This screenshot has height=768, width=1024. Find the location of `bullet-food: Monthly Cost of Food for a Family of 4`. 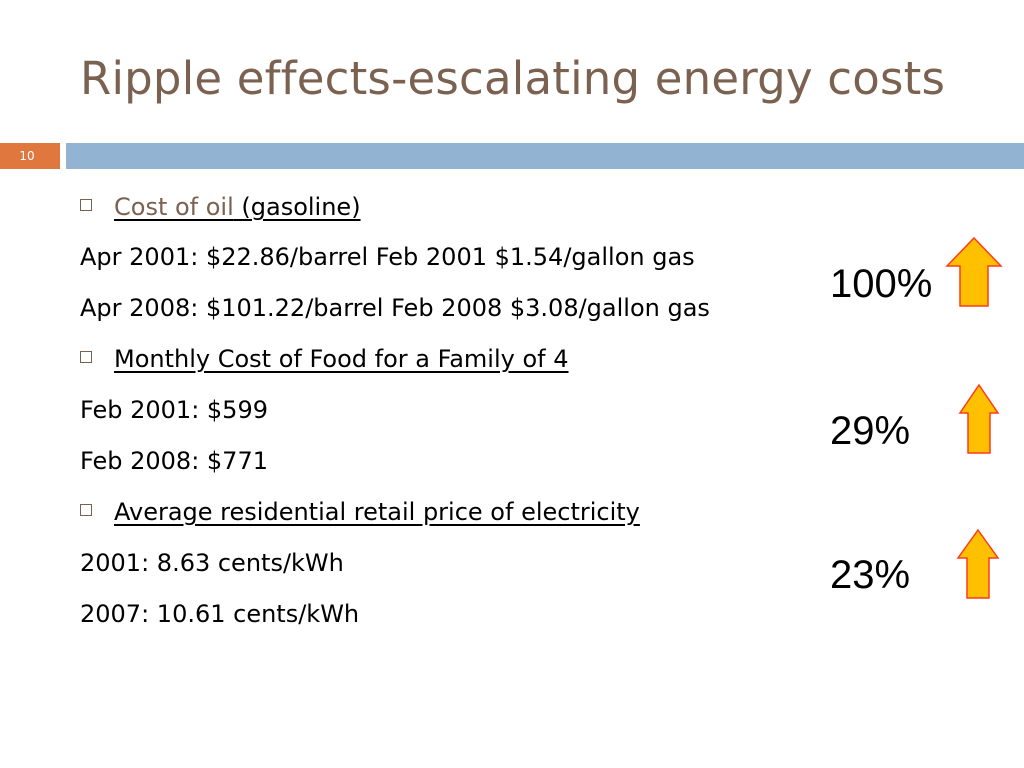

bullet-food: Monthly Cost of Food for a Family of 4 is located at coordinates (324, 359).